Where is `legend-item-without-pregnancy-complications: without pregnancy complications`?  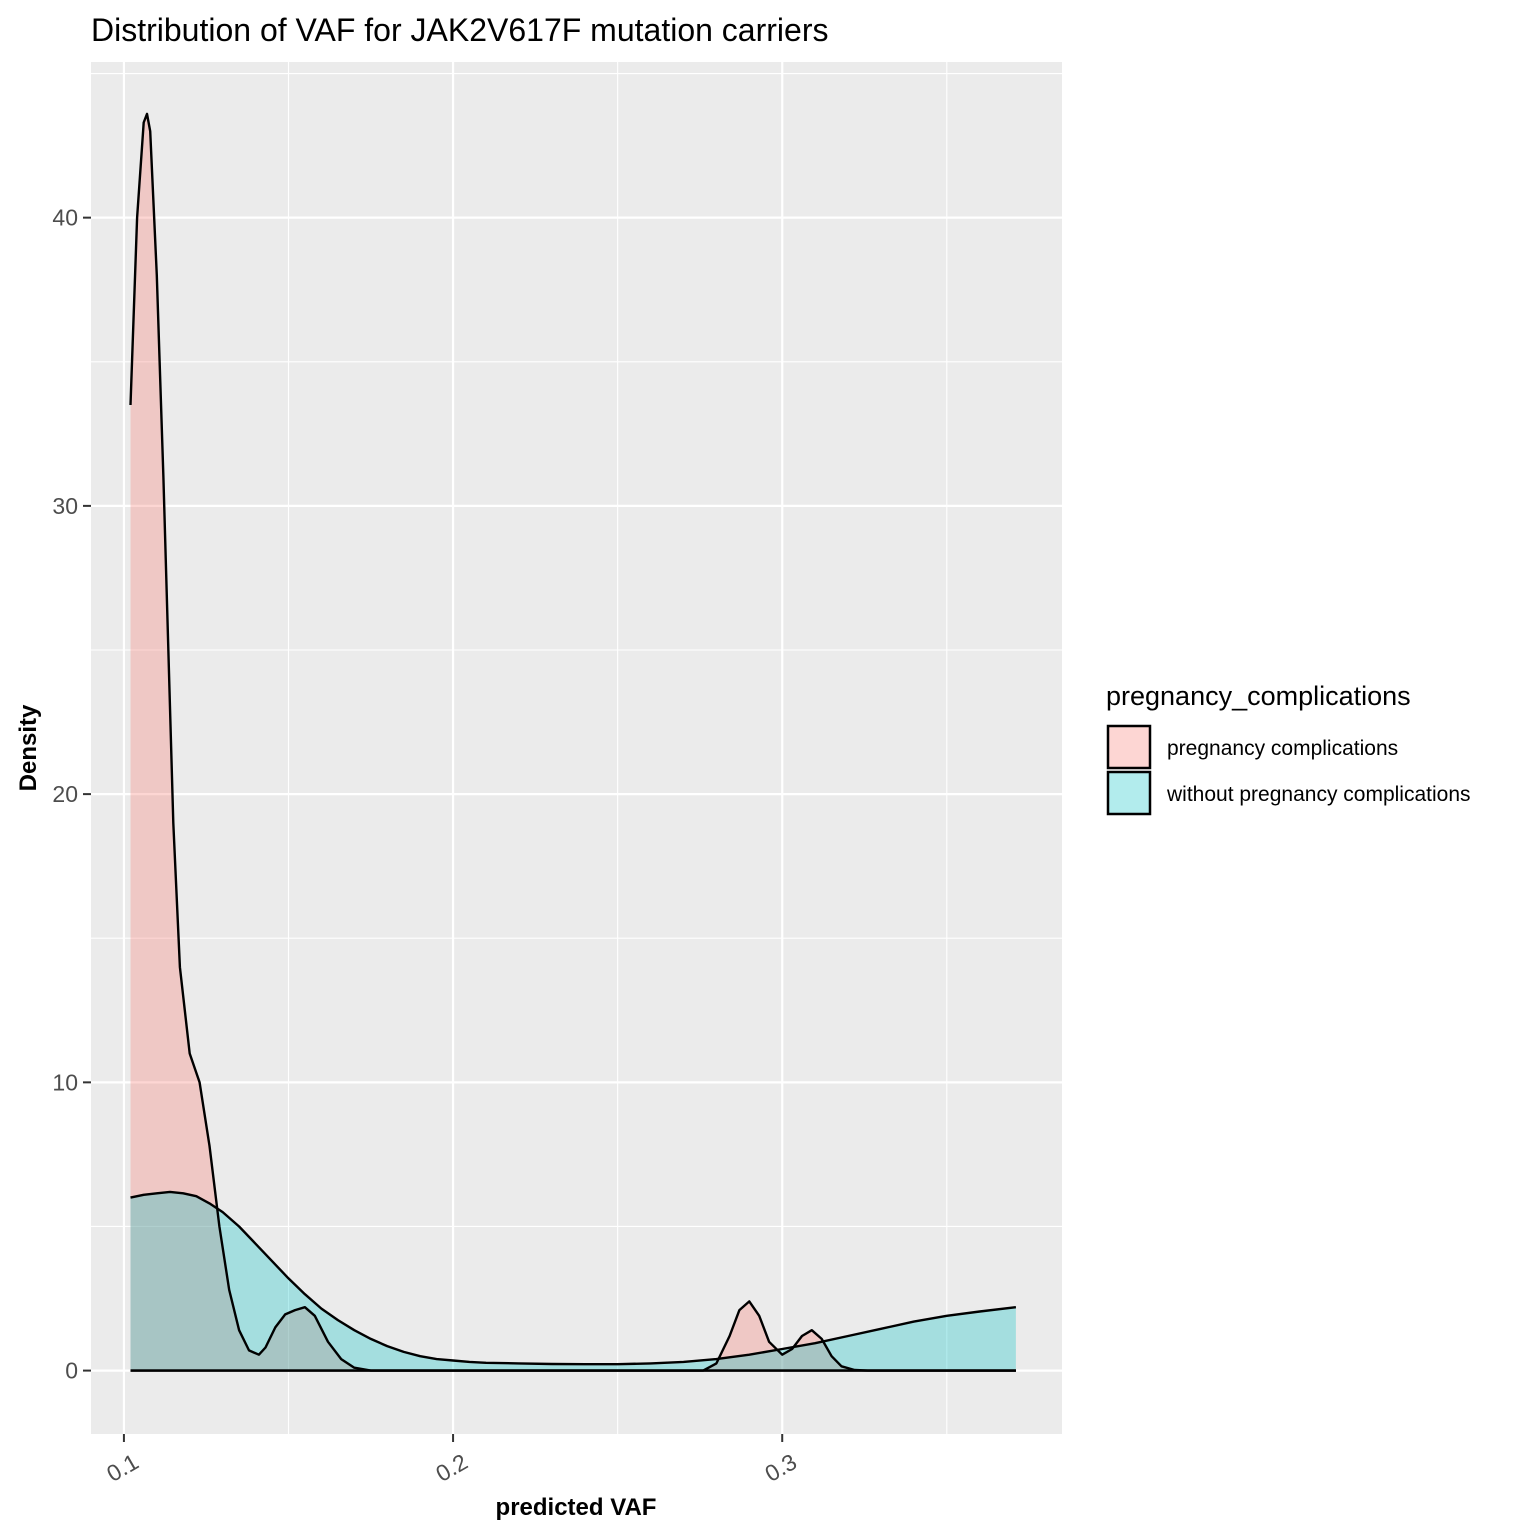 legend-item-without-pregnancy-complications: without pregnancy complications is located at coordinates (1288, 793).